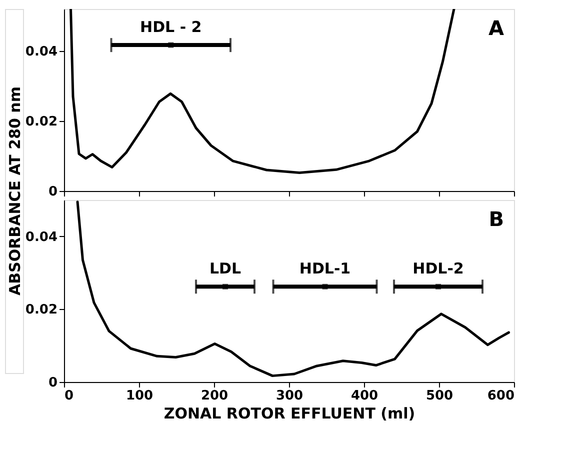  Describe the element at coordinates (140, 396) in the screenshot. I see `x-tick-label: 100` at that location.